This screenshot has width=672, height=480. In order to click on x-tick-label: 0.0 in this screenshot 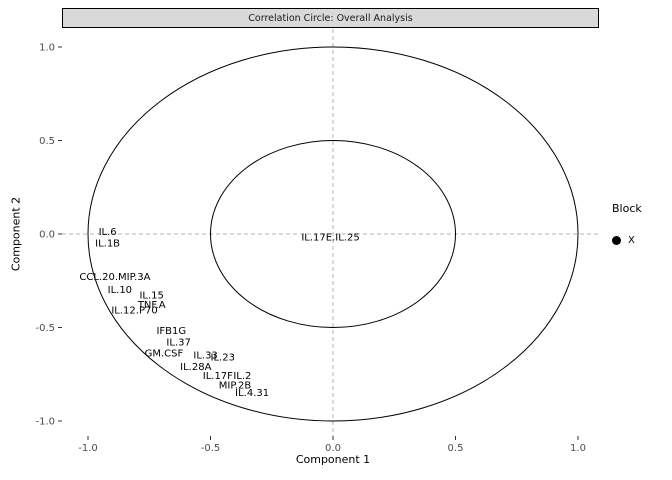, I will do `click(333, 448)`.